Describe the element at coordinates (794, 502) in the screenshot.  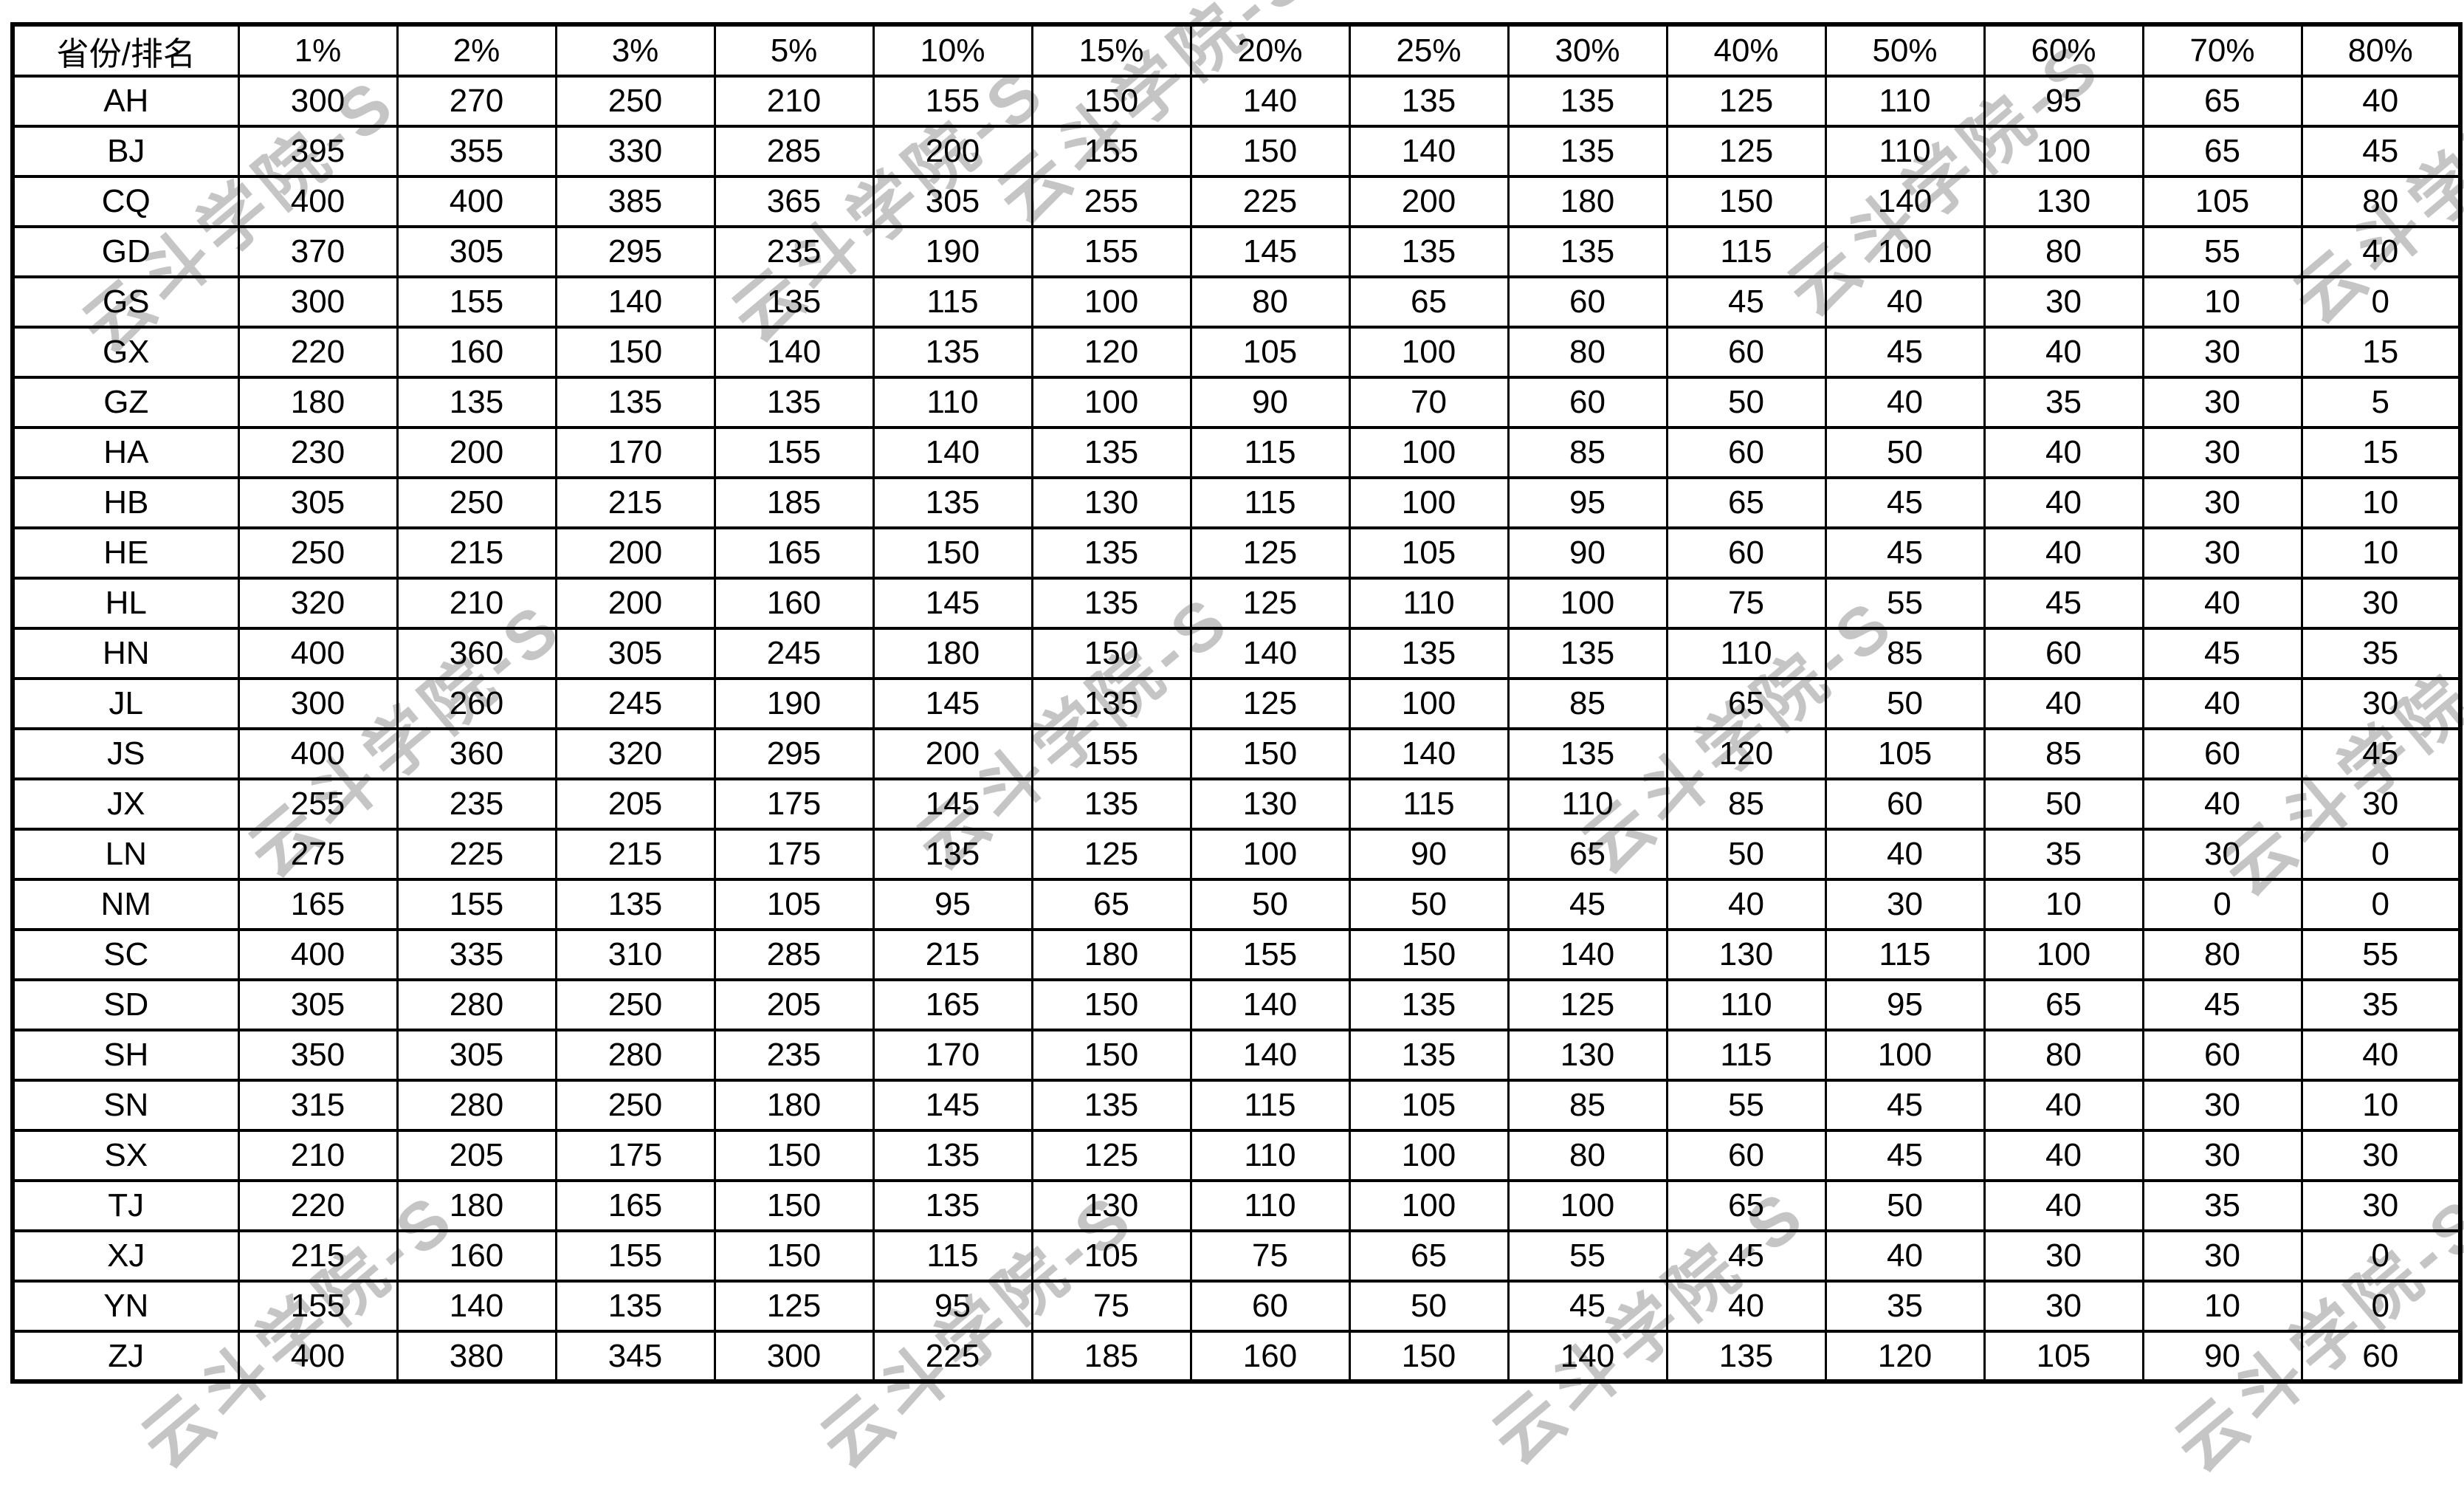
I see `value-cell: 185` at that location.